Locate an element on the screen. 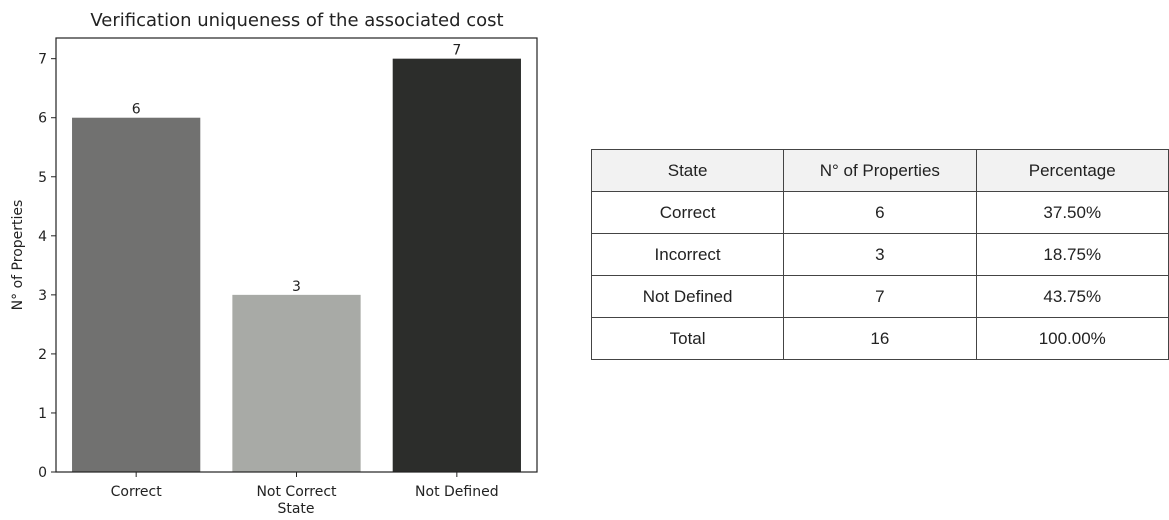 This screenshot has height=520, width=1169. table-row: Correct 6 37.50% is located at coordinates (879, 212).